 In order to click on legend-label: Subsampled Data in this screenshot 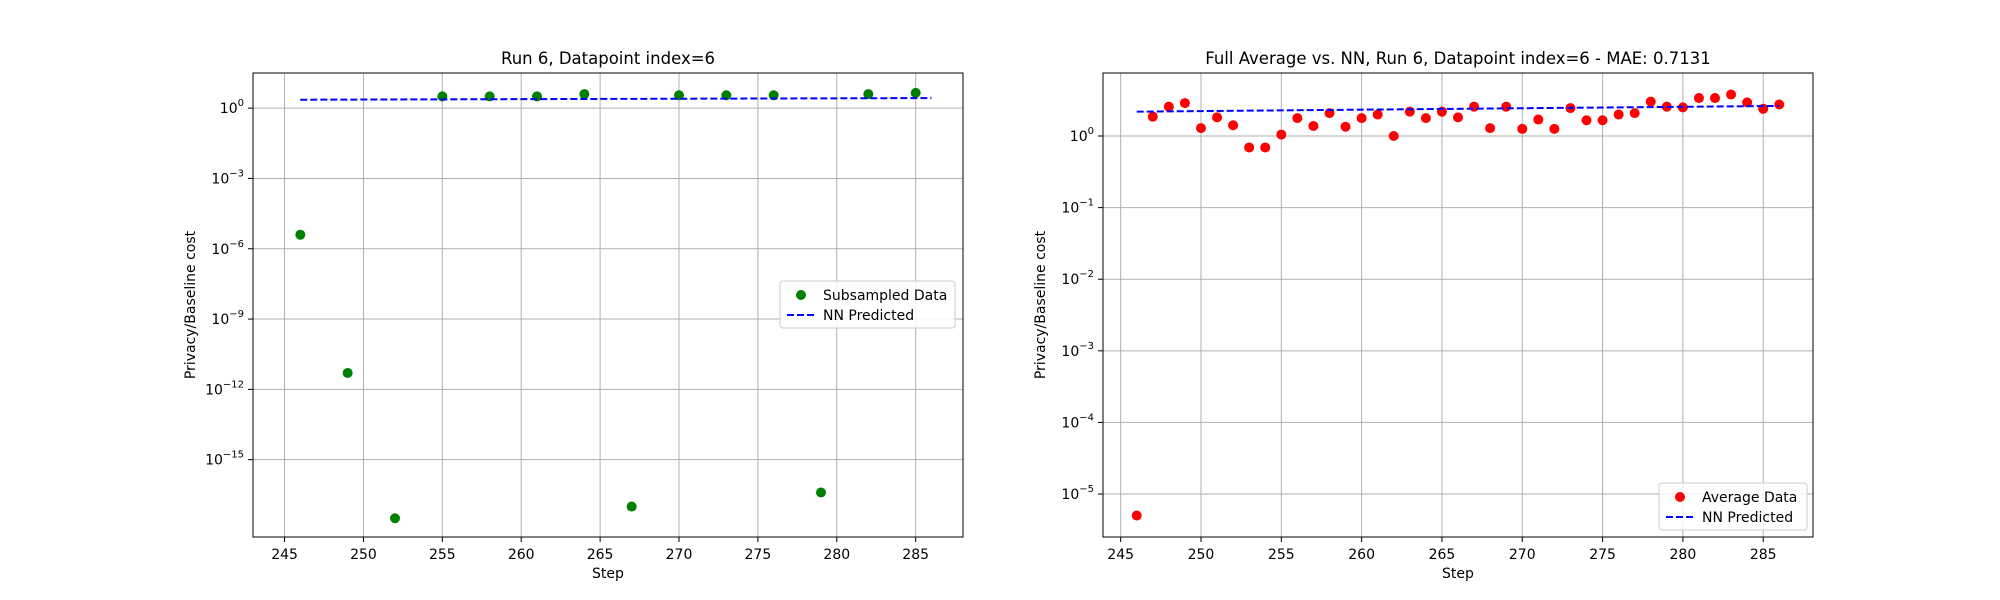, I will do `click(885, 296)`.